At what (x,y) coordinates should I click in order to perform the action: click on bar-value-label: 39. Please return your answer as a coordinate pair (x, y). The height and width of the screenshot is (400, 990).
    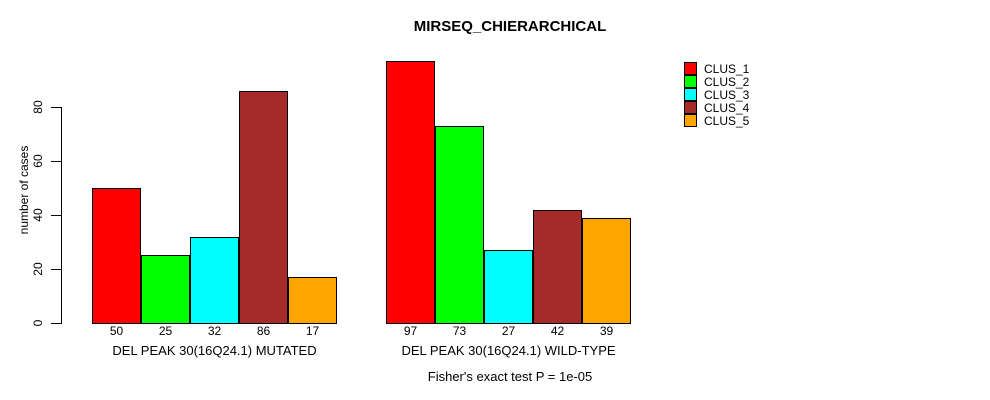
    Looking at the image, I should click on (606, 331).